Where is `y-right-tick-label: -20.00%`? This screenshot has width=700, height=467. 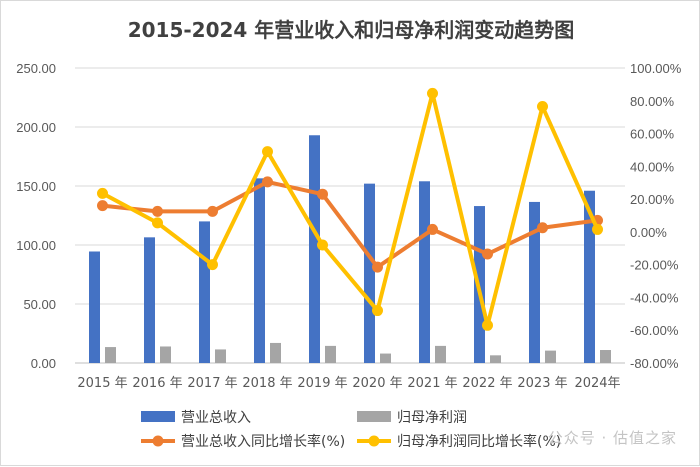 y-right-tick-label: -20.00% is located at coordinates (654, 265).